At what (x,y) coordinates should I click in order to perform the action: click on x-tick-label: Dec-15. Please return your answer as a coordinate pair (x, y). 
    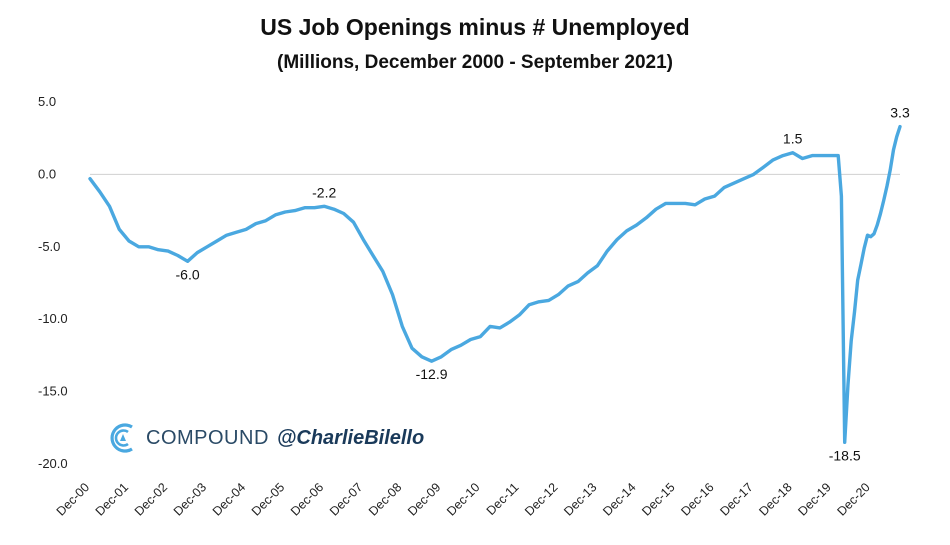
    Looking at the image, I should click on (658, 499).